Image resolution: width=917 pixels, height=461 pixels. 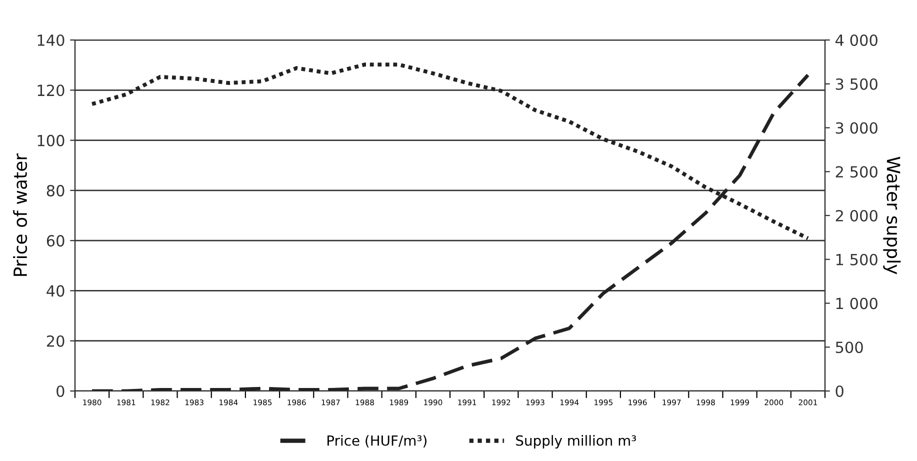 I want to click on y2-tick-label: 2 000, so click(x=857, y=216).